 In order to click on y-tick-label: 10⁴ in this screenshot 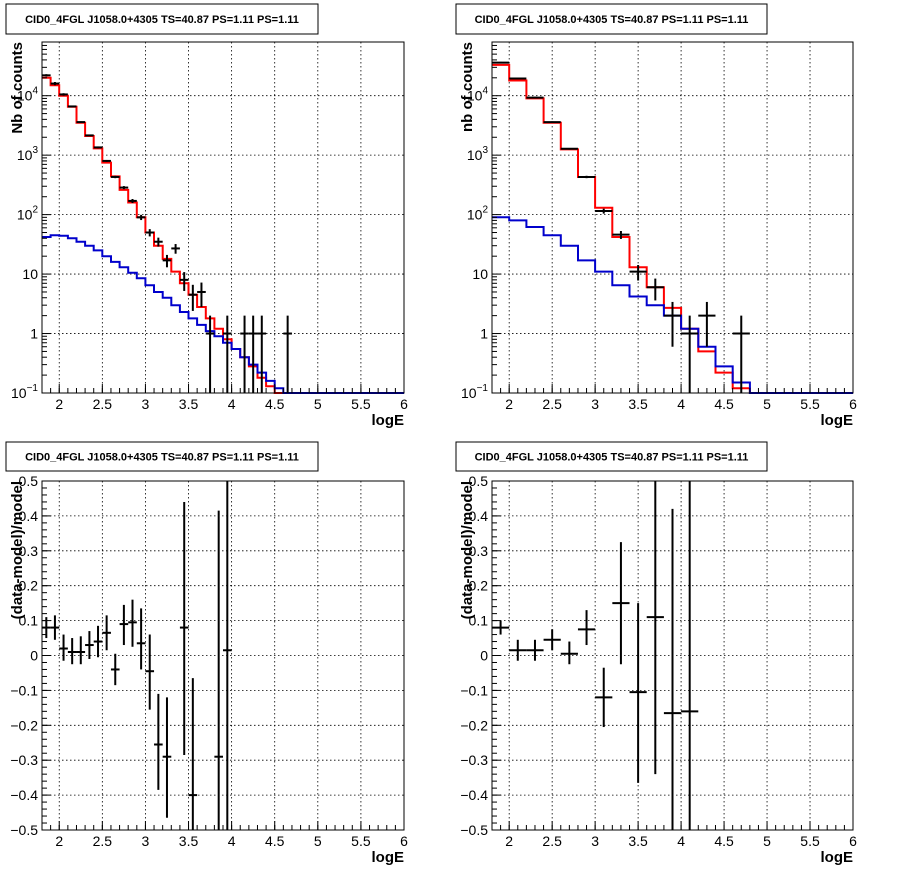, I will do `click(28, 95)`.